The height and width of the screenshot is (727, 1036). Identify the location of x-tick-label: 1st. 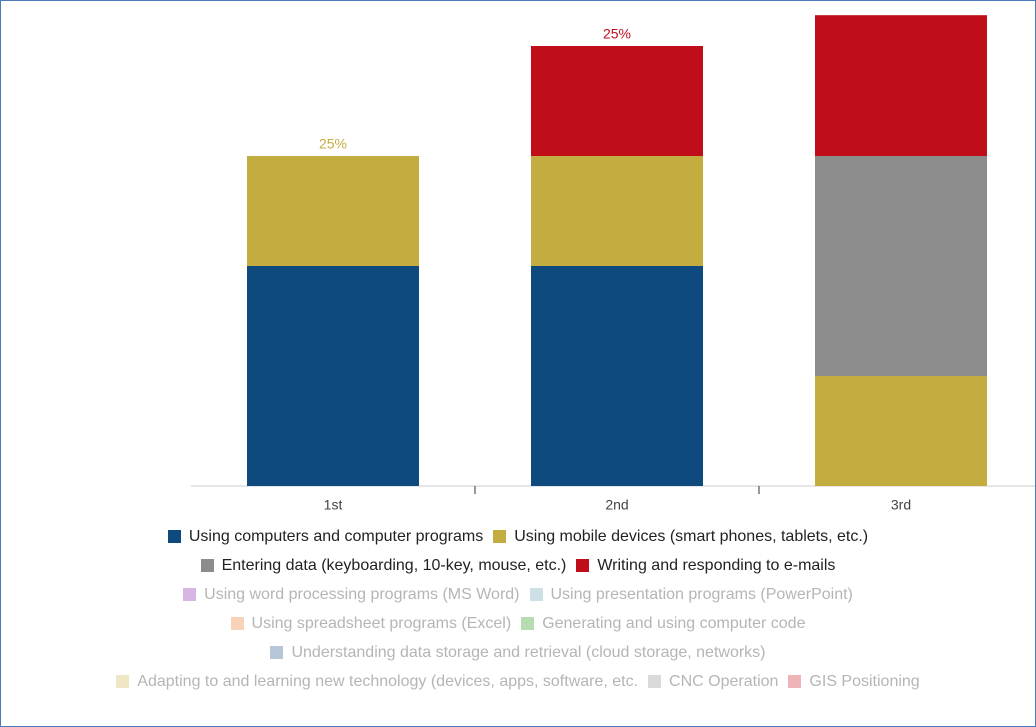
(333, 505).